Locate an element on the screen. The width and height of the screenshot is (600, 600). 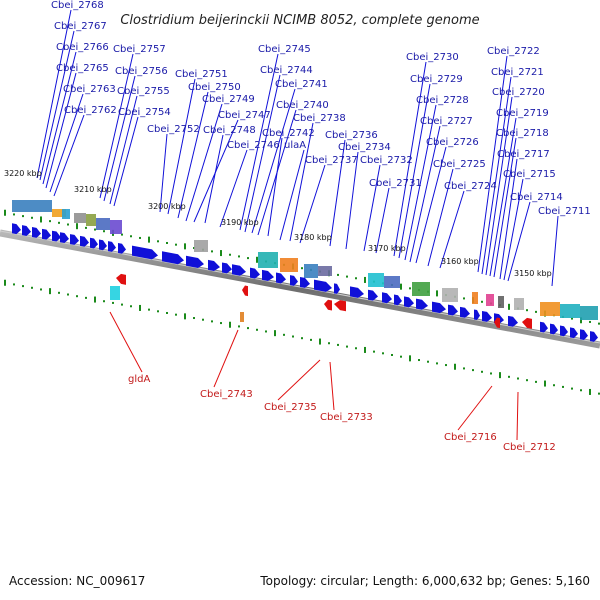
gene-label-forward: Cbei_2751 is located at coordinates (201, 74).